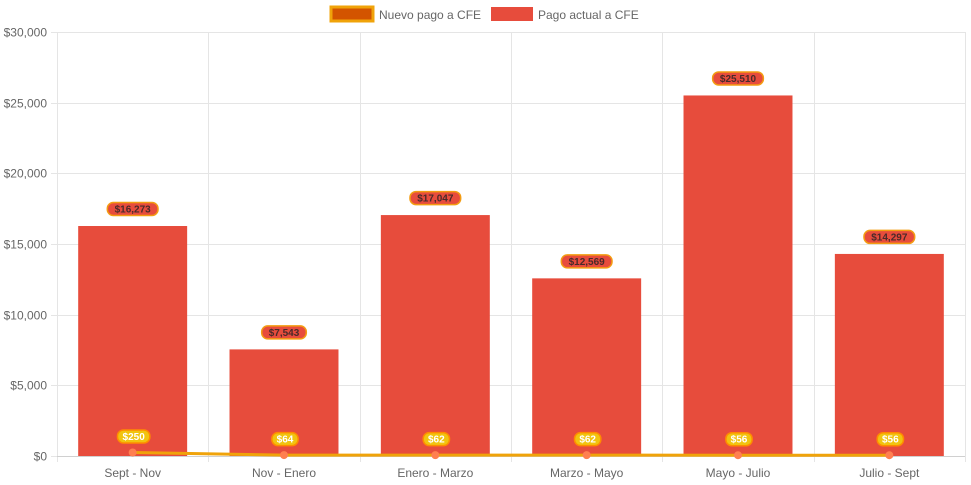  Describe the element at coordinates (889, 473) in the screenshot. I see `x-tick-label: Julio - Sept` at that location.